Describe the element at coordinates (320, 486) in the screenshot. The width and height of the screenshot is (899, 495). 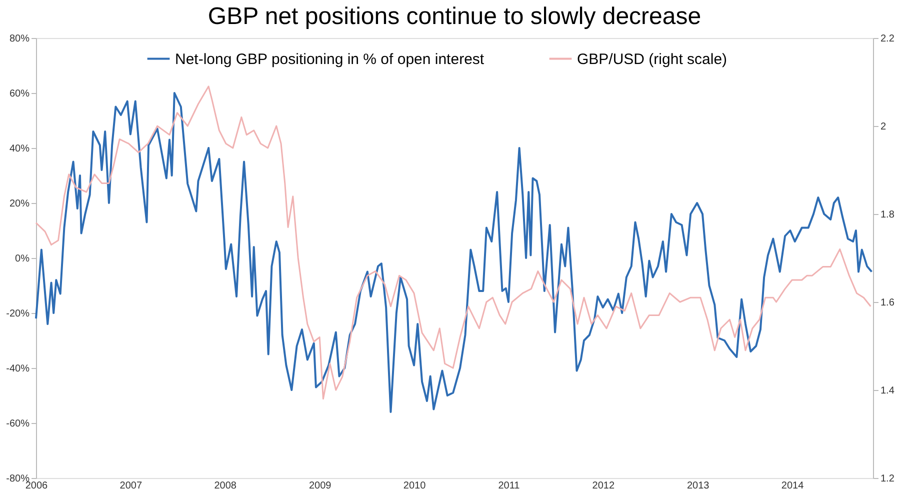
I see `x-tick-label: 2009` at that location.